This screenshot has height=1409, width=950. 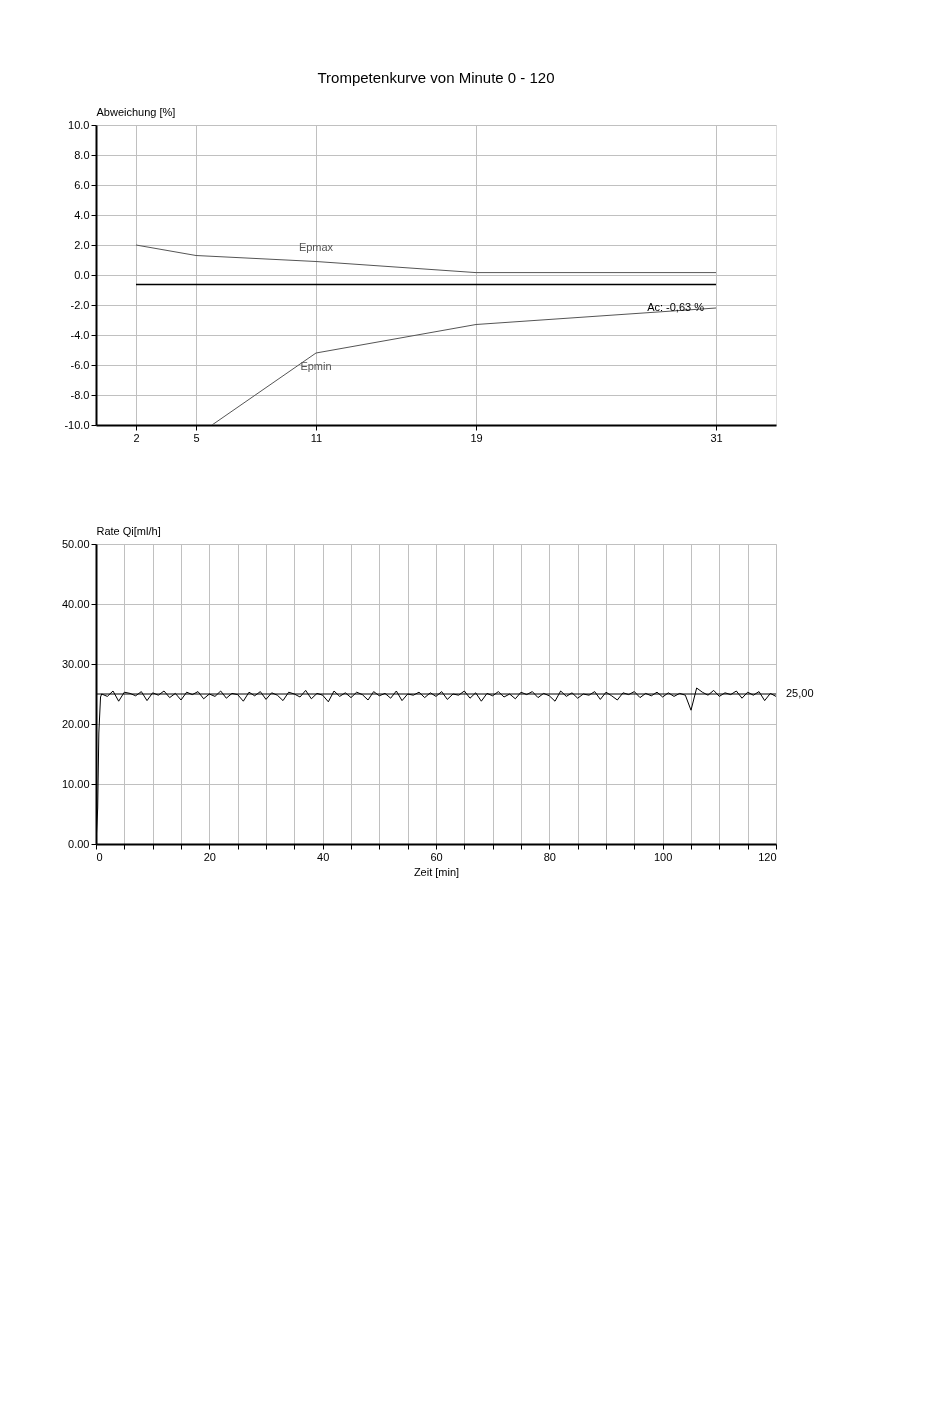 What do you see at coordinates (136, 437) in the screenshot?
I see `x-tick-label: 2` at bounding box center [136, 437].